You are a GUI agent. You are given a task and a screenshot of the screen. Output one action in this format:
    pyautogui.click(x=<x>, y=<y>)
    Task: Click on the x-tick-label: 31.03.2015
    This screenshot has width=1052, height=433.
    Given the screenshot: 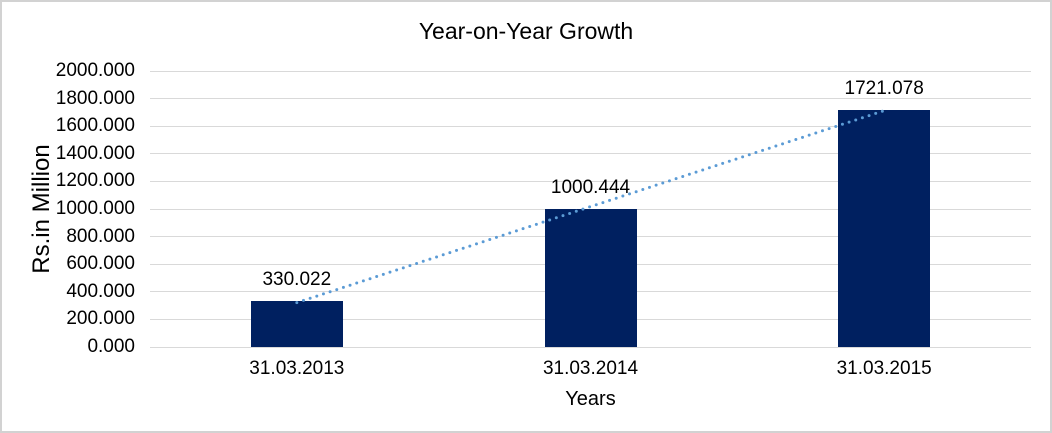 What is the action you would take?
    pyautogui.click(x=884, y=368)
    